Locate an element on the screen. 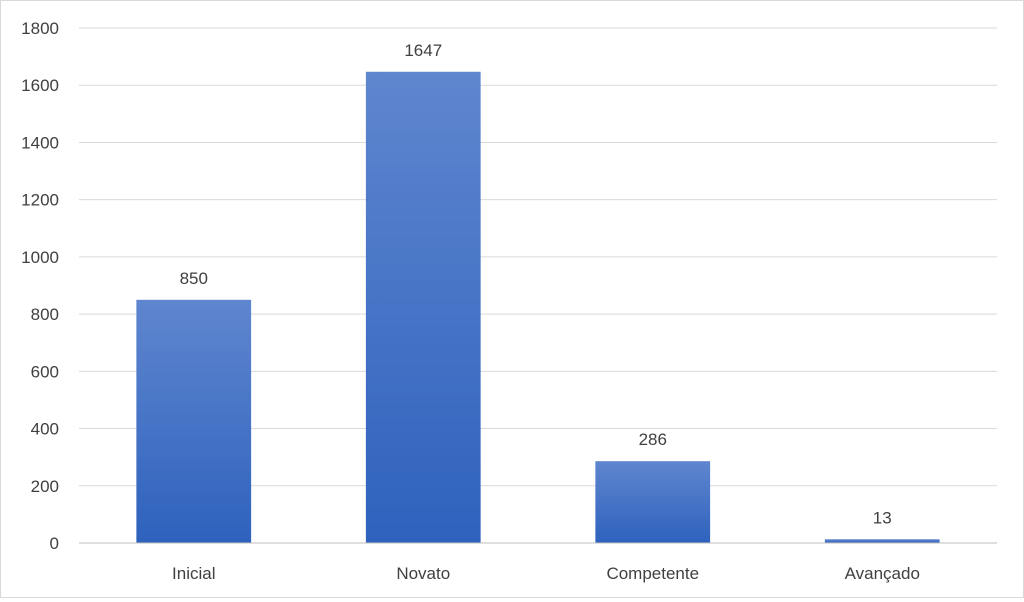 The height and width of the screenshot is (602, 1024). y-tick-label: 400 is located at coordinates (45, 429).